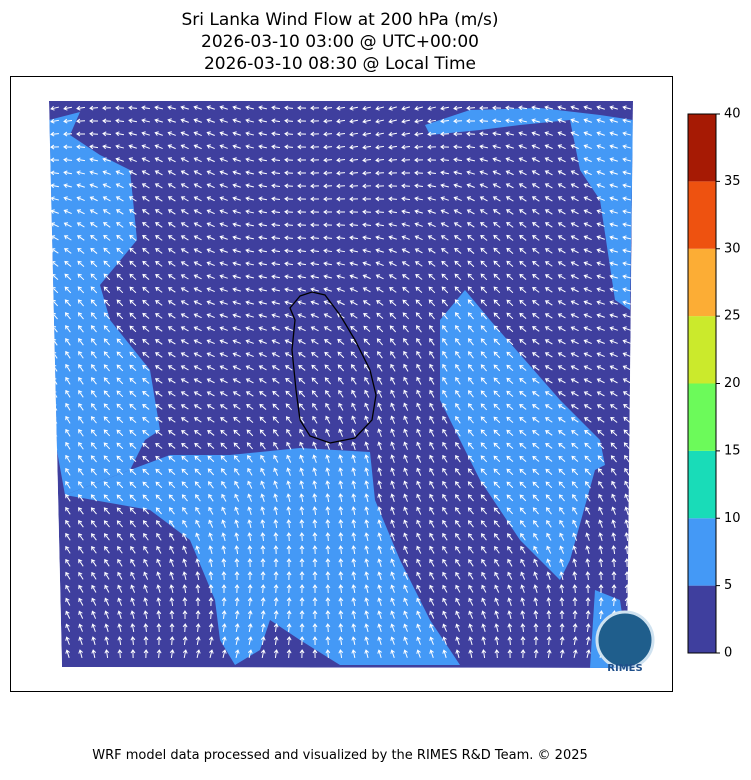 Image resolution: width=751 pixels, height=780 pixels. Describe the element at coordinates (732, 248) in the screenshot. I see `colorbar-tick-label: 30` at that location.